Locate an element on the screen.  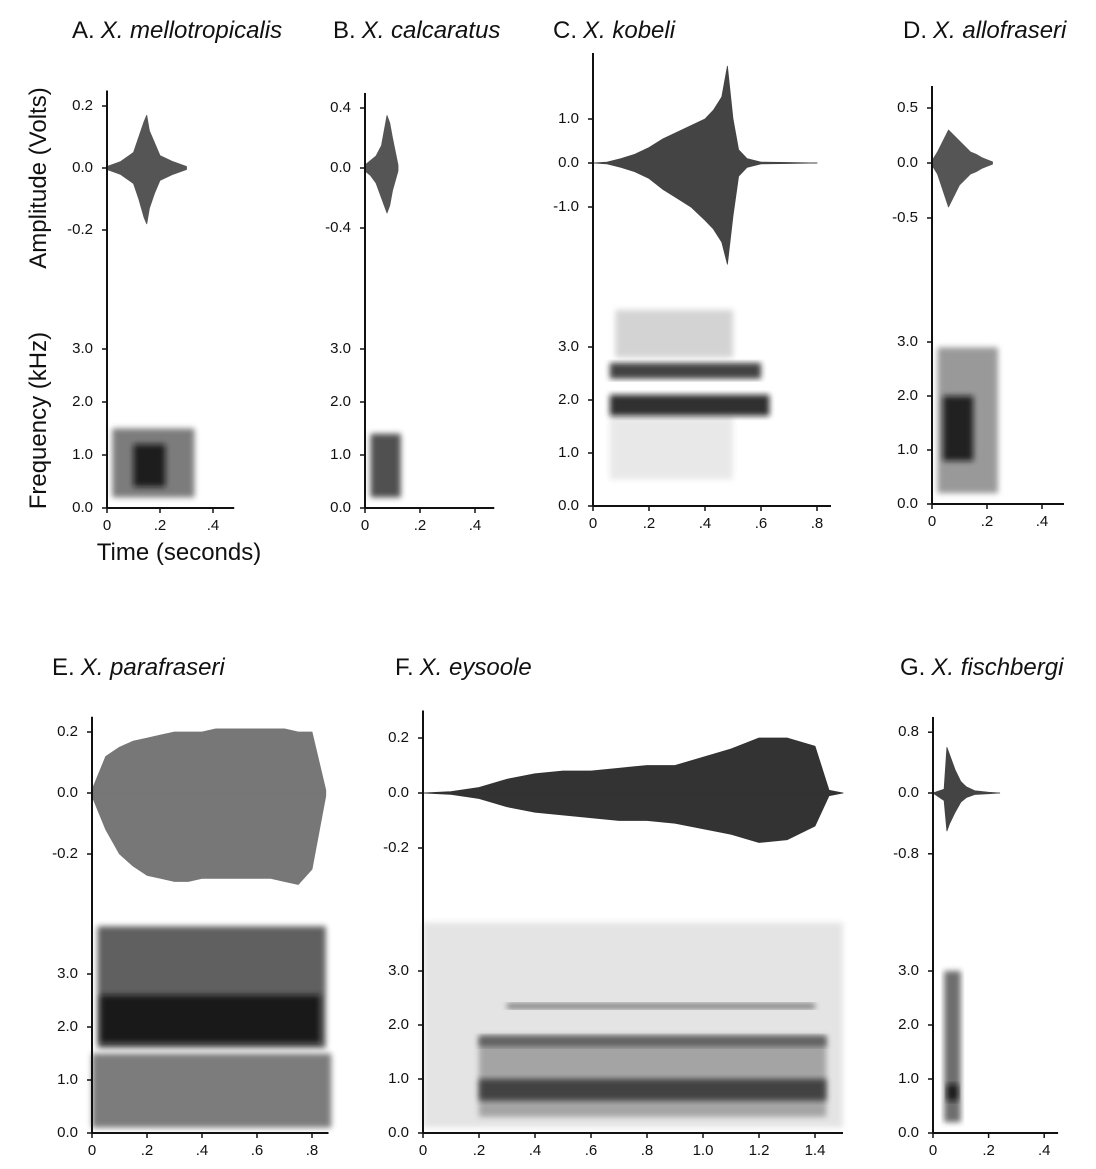
y-tick-label: 0.4 is located at coordinates (340, 107).